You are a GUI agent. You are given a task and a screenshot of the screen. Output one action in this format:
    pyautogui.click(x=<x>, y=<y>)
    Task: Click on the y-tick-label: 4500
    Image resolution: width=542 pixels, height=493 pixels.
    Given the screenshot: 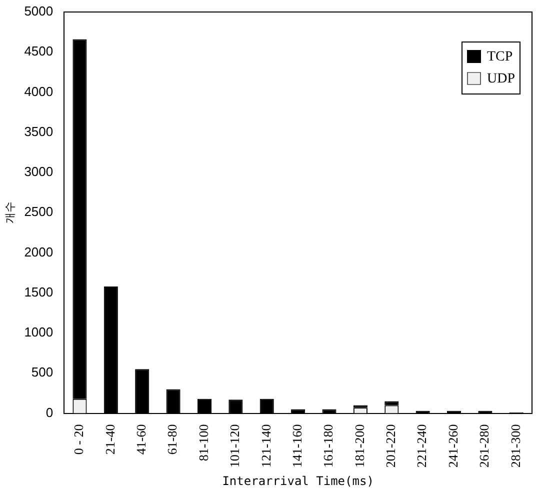 What is the action you would take?
    pyautogui.click(x=39, y=51)
    